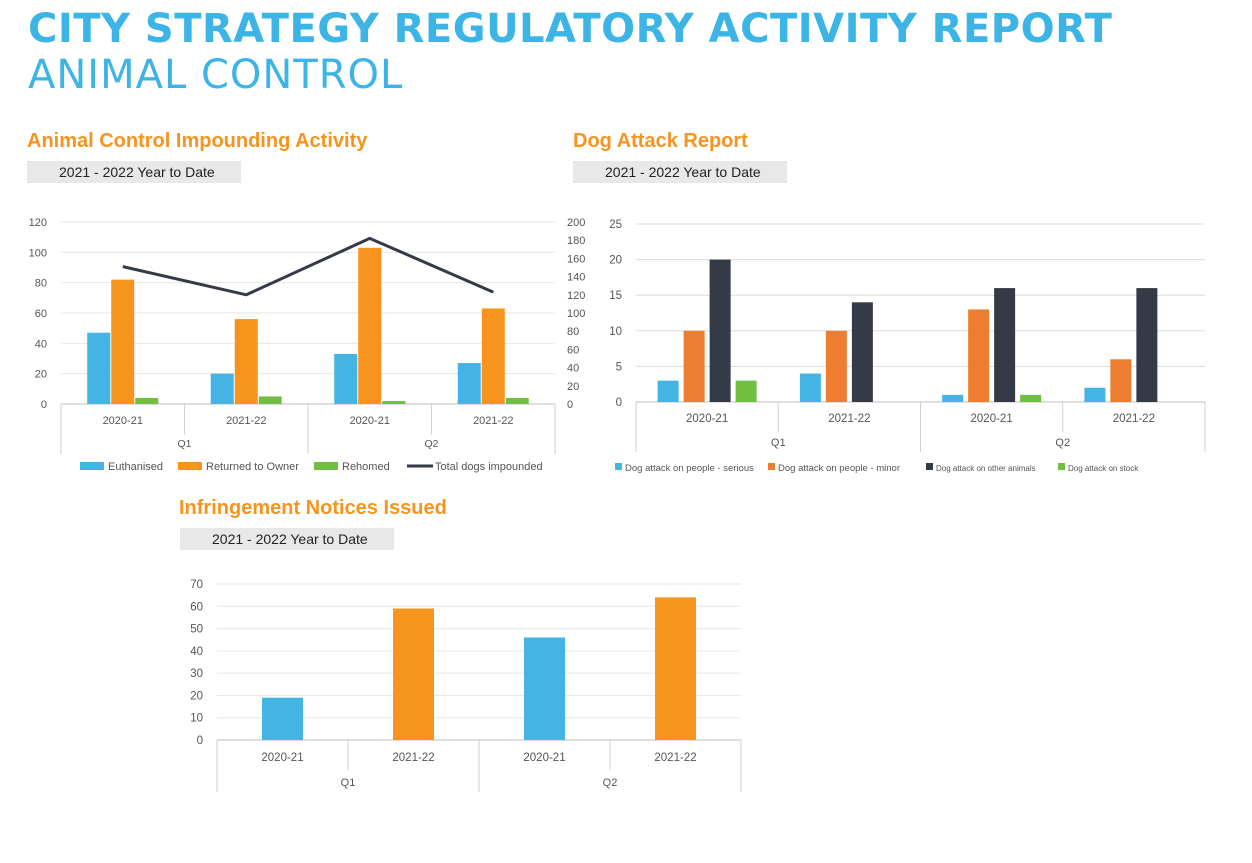 The width and height of the screenshot is (1252, 863). Describe the element at coordinates (839, 468) in the screenshot. I see `legend-label: Dog attack on people - minor` at that location.